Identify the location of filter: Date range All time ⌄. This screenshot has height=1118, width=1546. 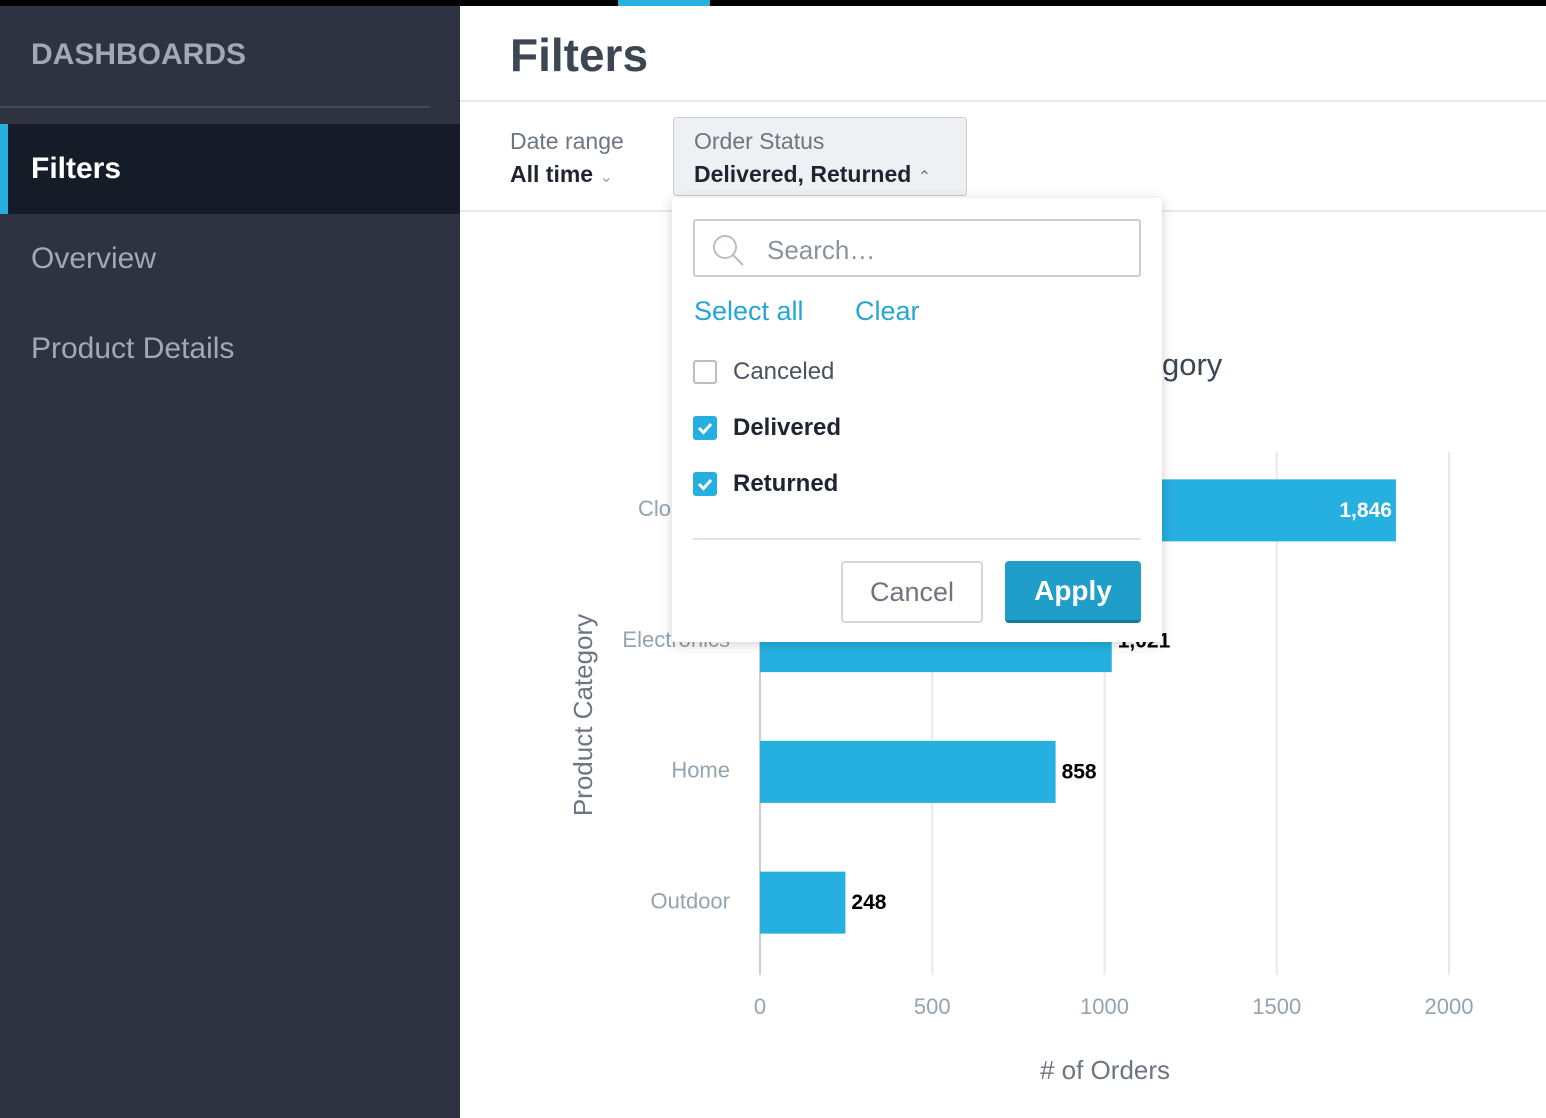
(567, 157).